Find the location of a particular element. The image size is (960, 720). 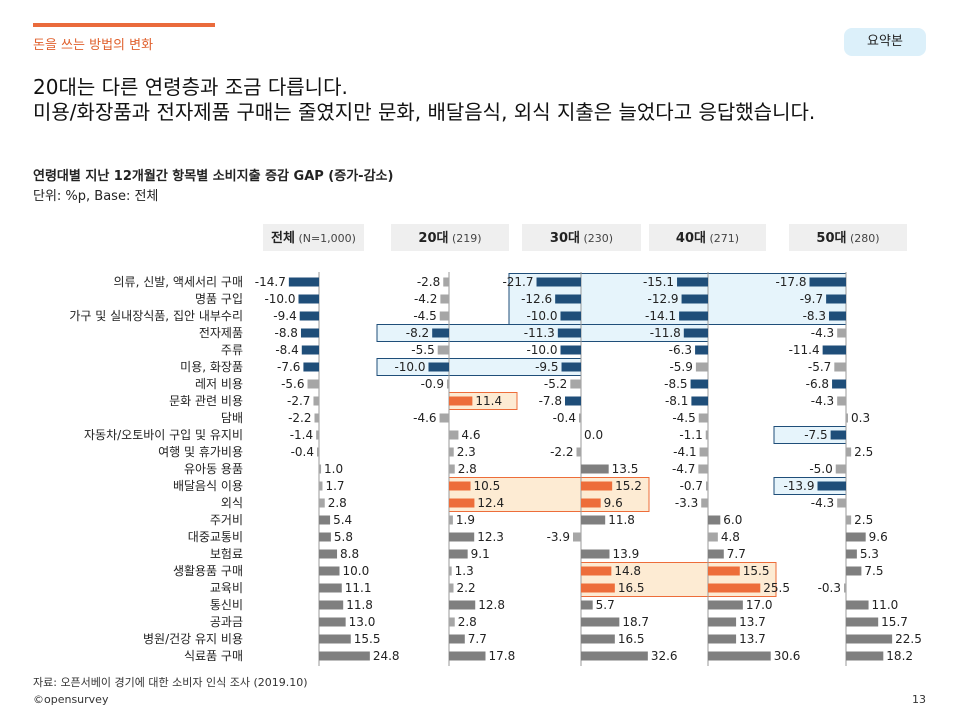

data-label: -3.9 is located at coordinates (558, 537).